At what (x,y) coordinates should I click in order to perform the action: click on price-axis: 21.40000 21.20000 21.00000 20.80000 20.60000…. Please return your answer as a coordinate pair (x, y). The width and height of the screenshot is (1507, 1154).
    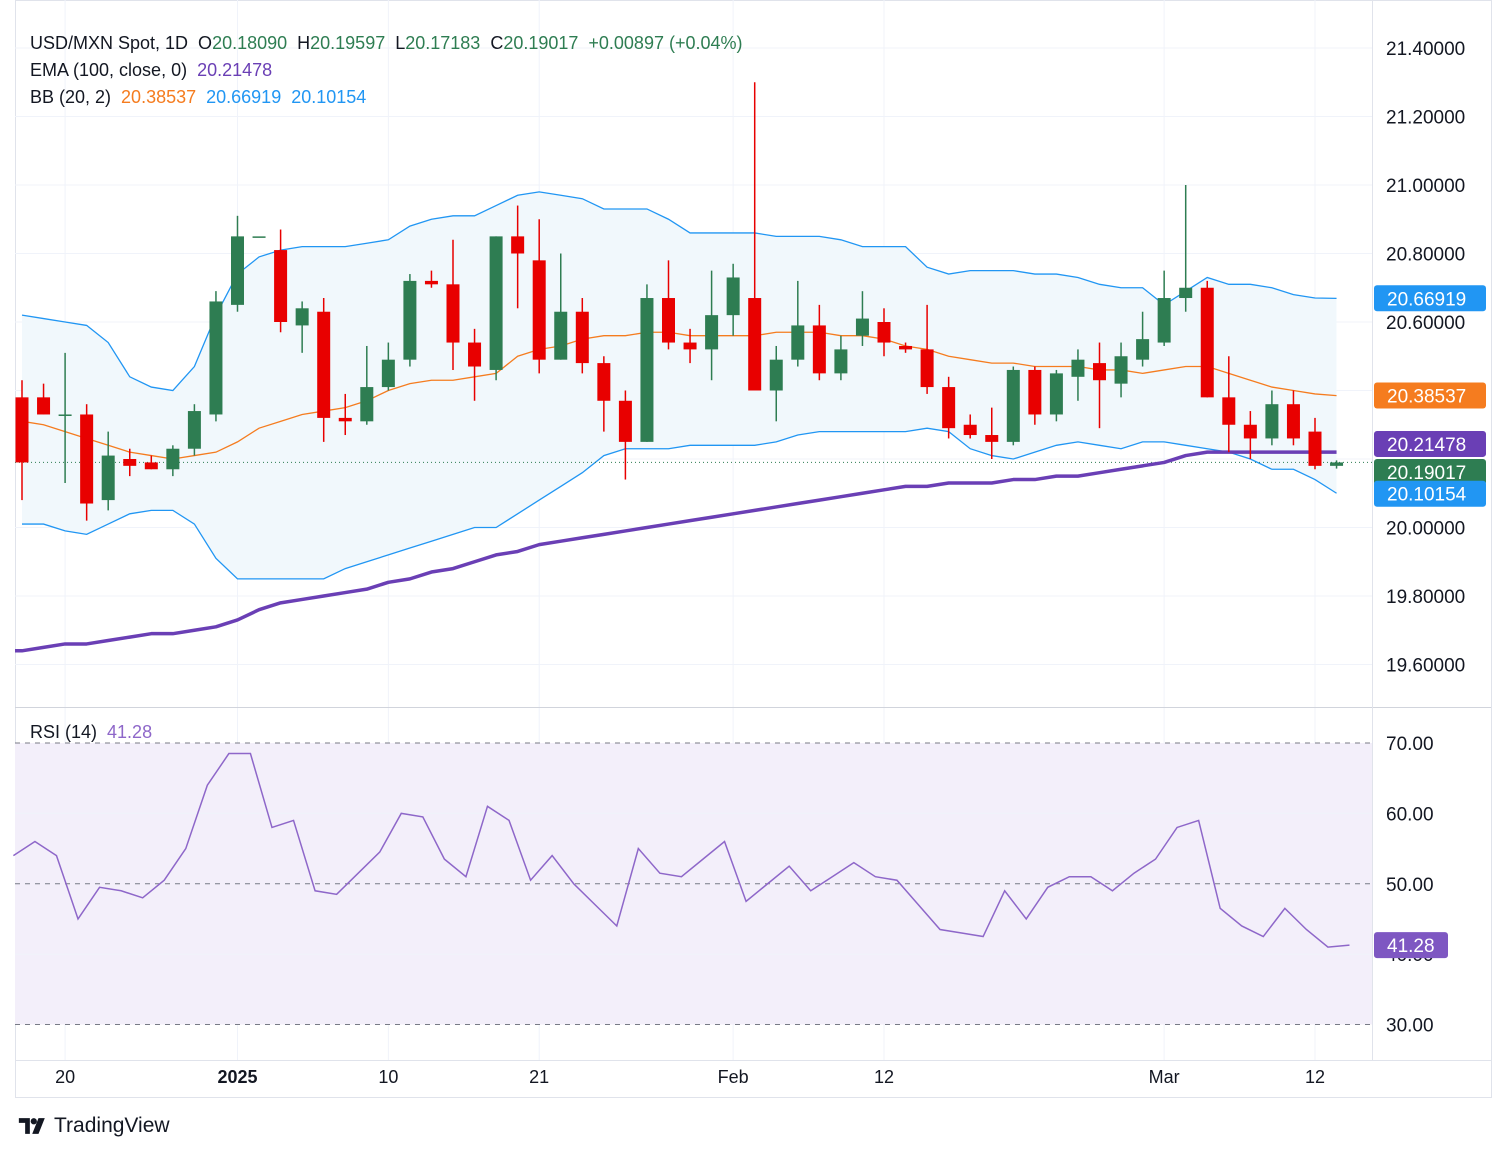
    Looking at the image, I should click on (1425, 538).